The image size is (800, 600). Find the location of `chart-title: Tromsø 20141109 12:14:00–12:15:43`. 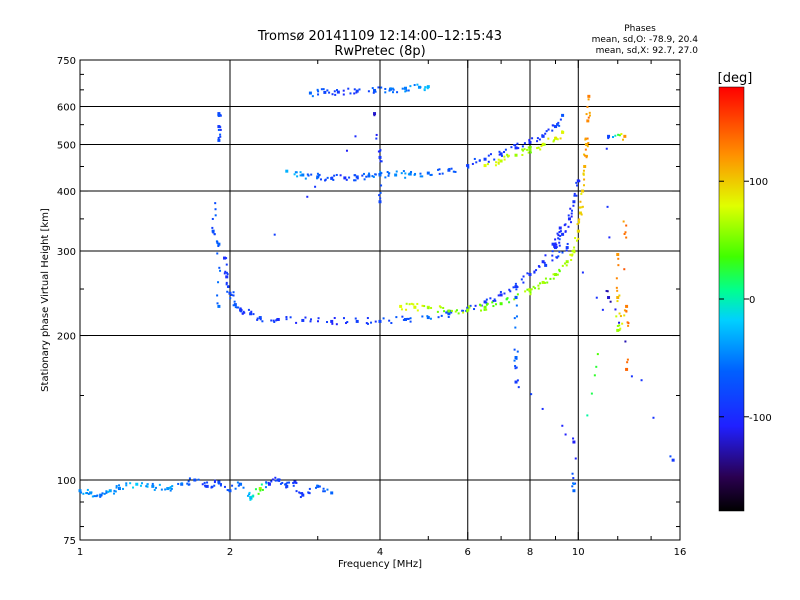

chart-title: Tromsø 20141109 12:14:00–12:15:43 is located at coordinates (379, 36).